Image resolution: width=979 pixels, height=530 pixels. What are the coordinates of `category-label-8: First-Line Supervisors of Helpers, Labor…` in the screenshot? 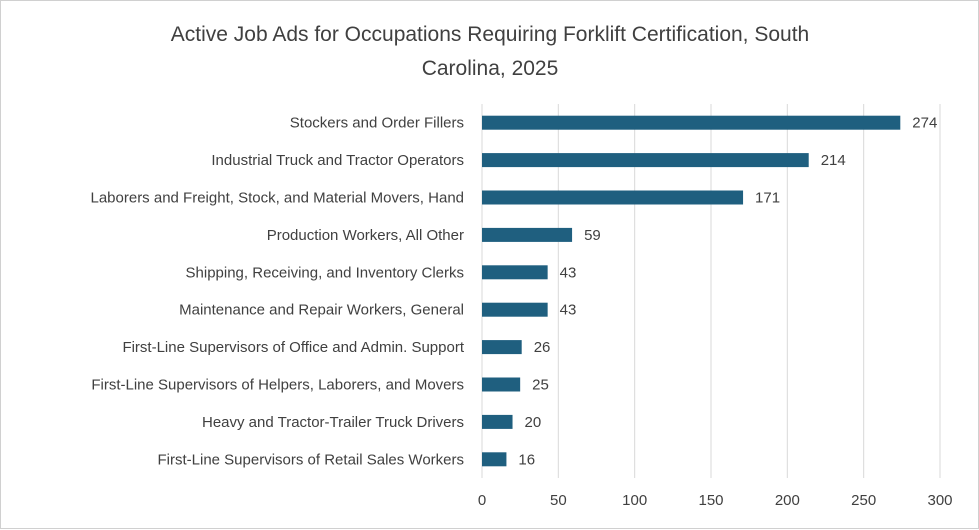 It's located at (277, 385).